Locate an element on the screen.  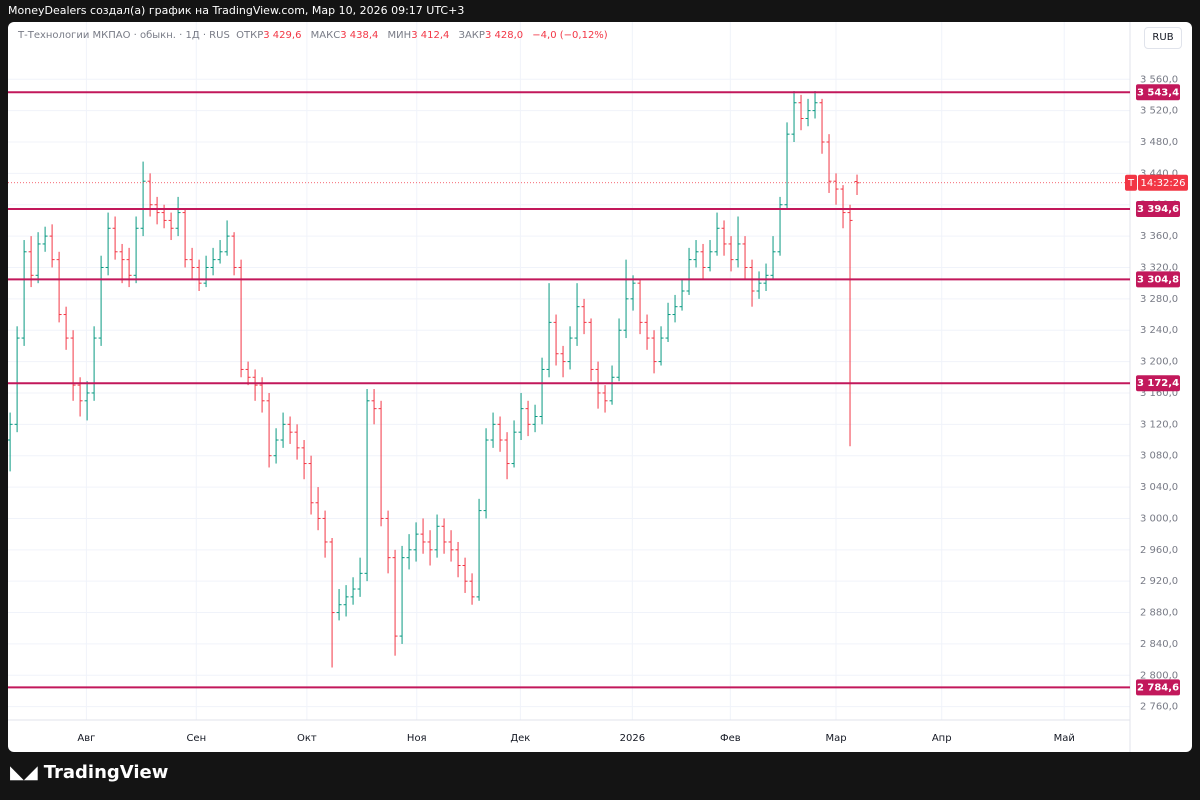
y-tick-label: 2 960,0 is located at coordinates (1159, 550).